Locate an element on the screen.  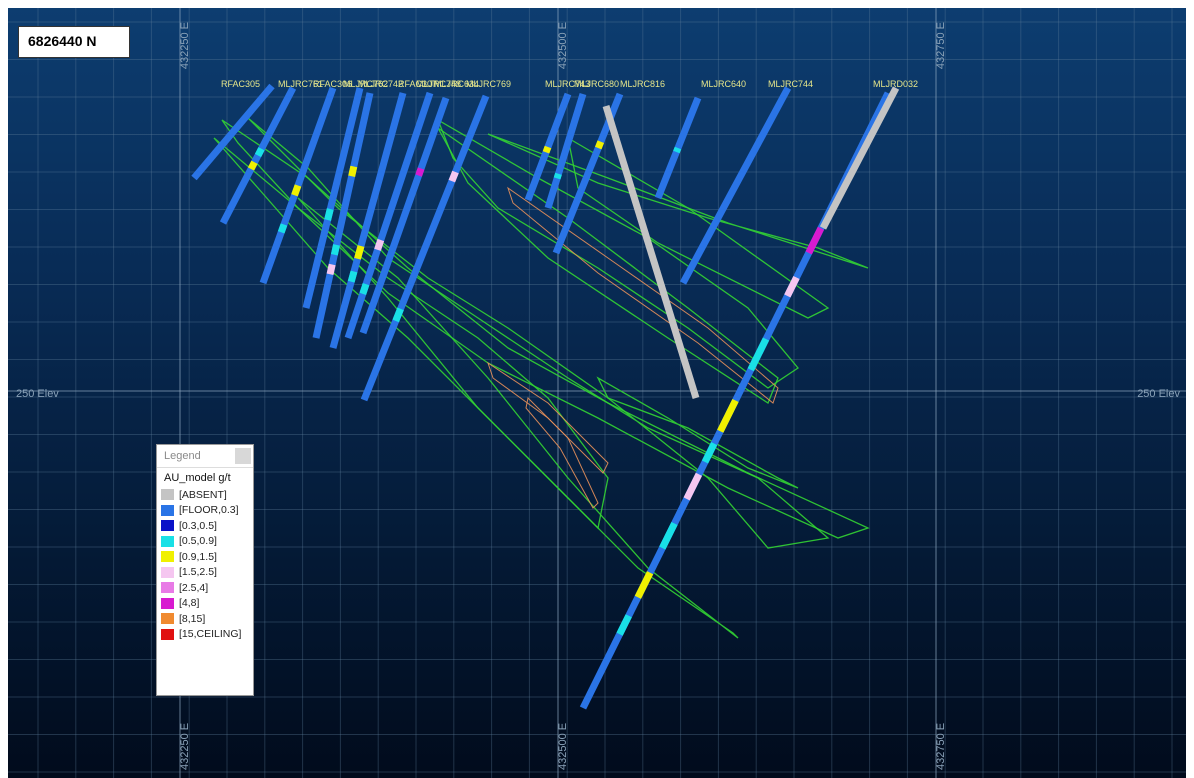
legend-item-label: [1.5,2.5] is located at coordinates (198, 572).